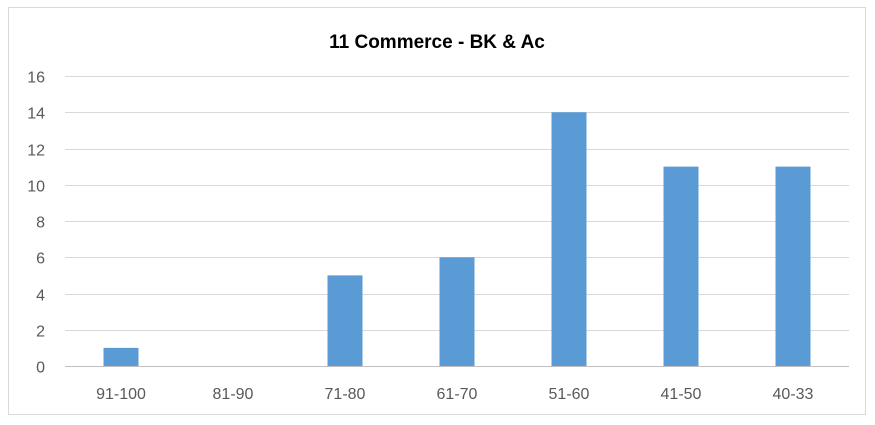 The image size is (875, 425). Describe the element at coordinates (40, 368) in the screenshot. I see `y-tick-label: 0` at that location.